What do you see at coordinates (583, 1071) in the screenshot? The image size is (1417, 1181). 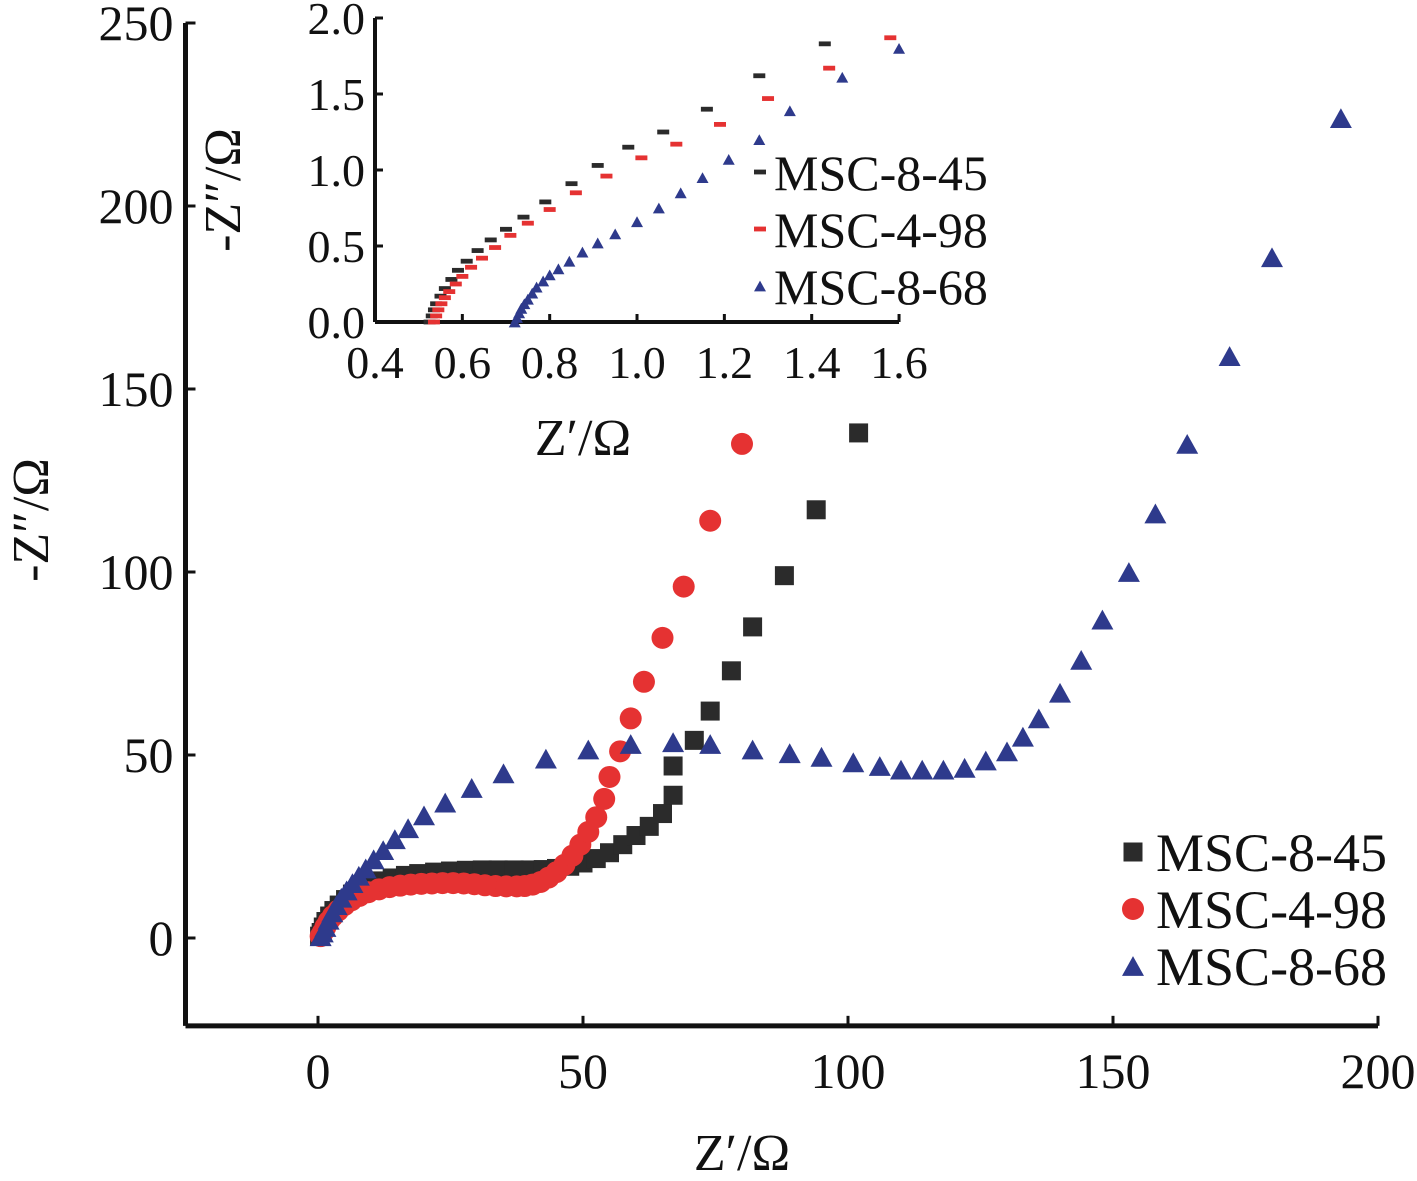 I see `main-x-tick-label: 50` at bounding box center [583, 1071].